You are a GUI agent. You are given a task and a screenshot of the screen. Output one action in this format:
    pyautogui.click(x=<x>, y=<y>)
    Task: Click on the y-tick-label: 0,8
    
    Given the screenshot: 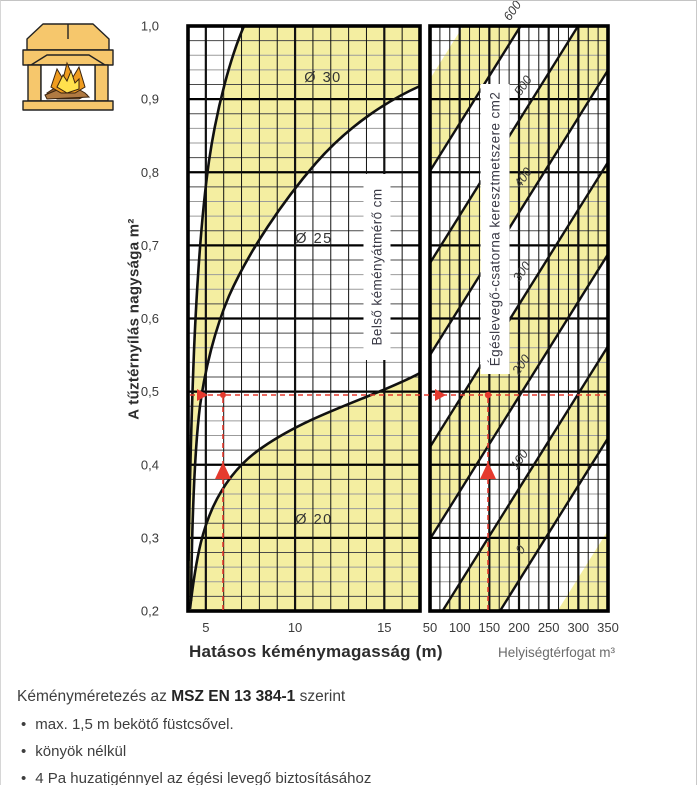 What is the action you would take?
    pyautogui.click(x=150, y=172)
    